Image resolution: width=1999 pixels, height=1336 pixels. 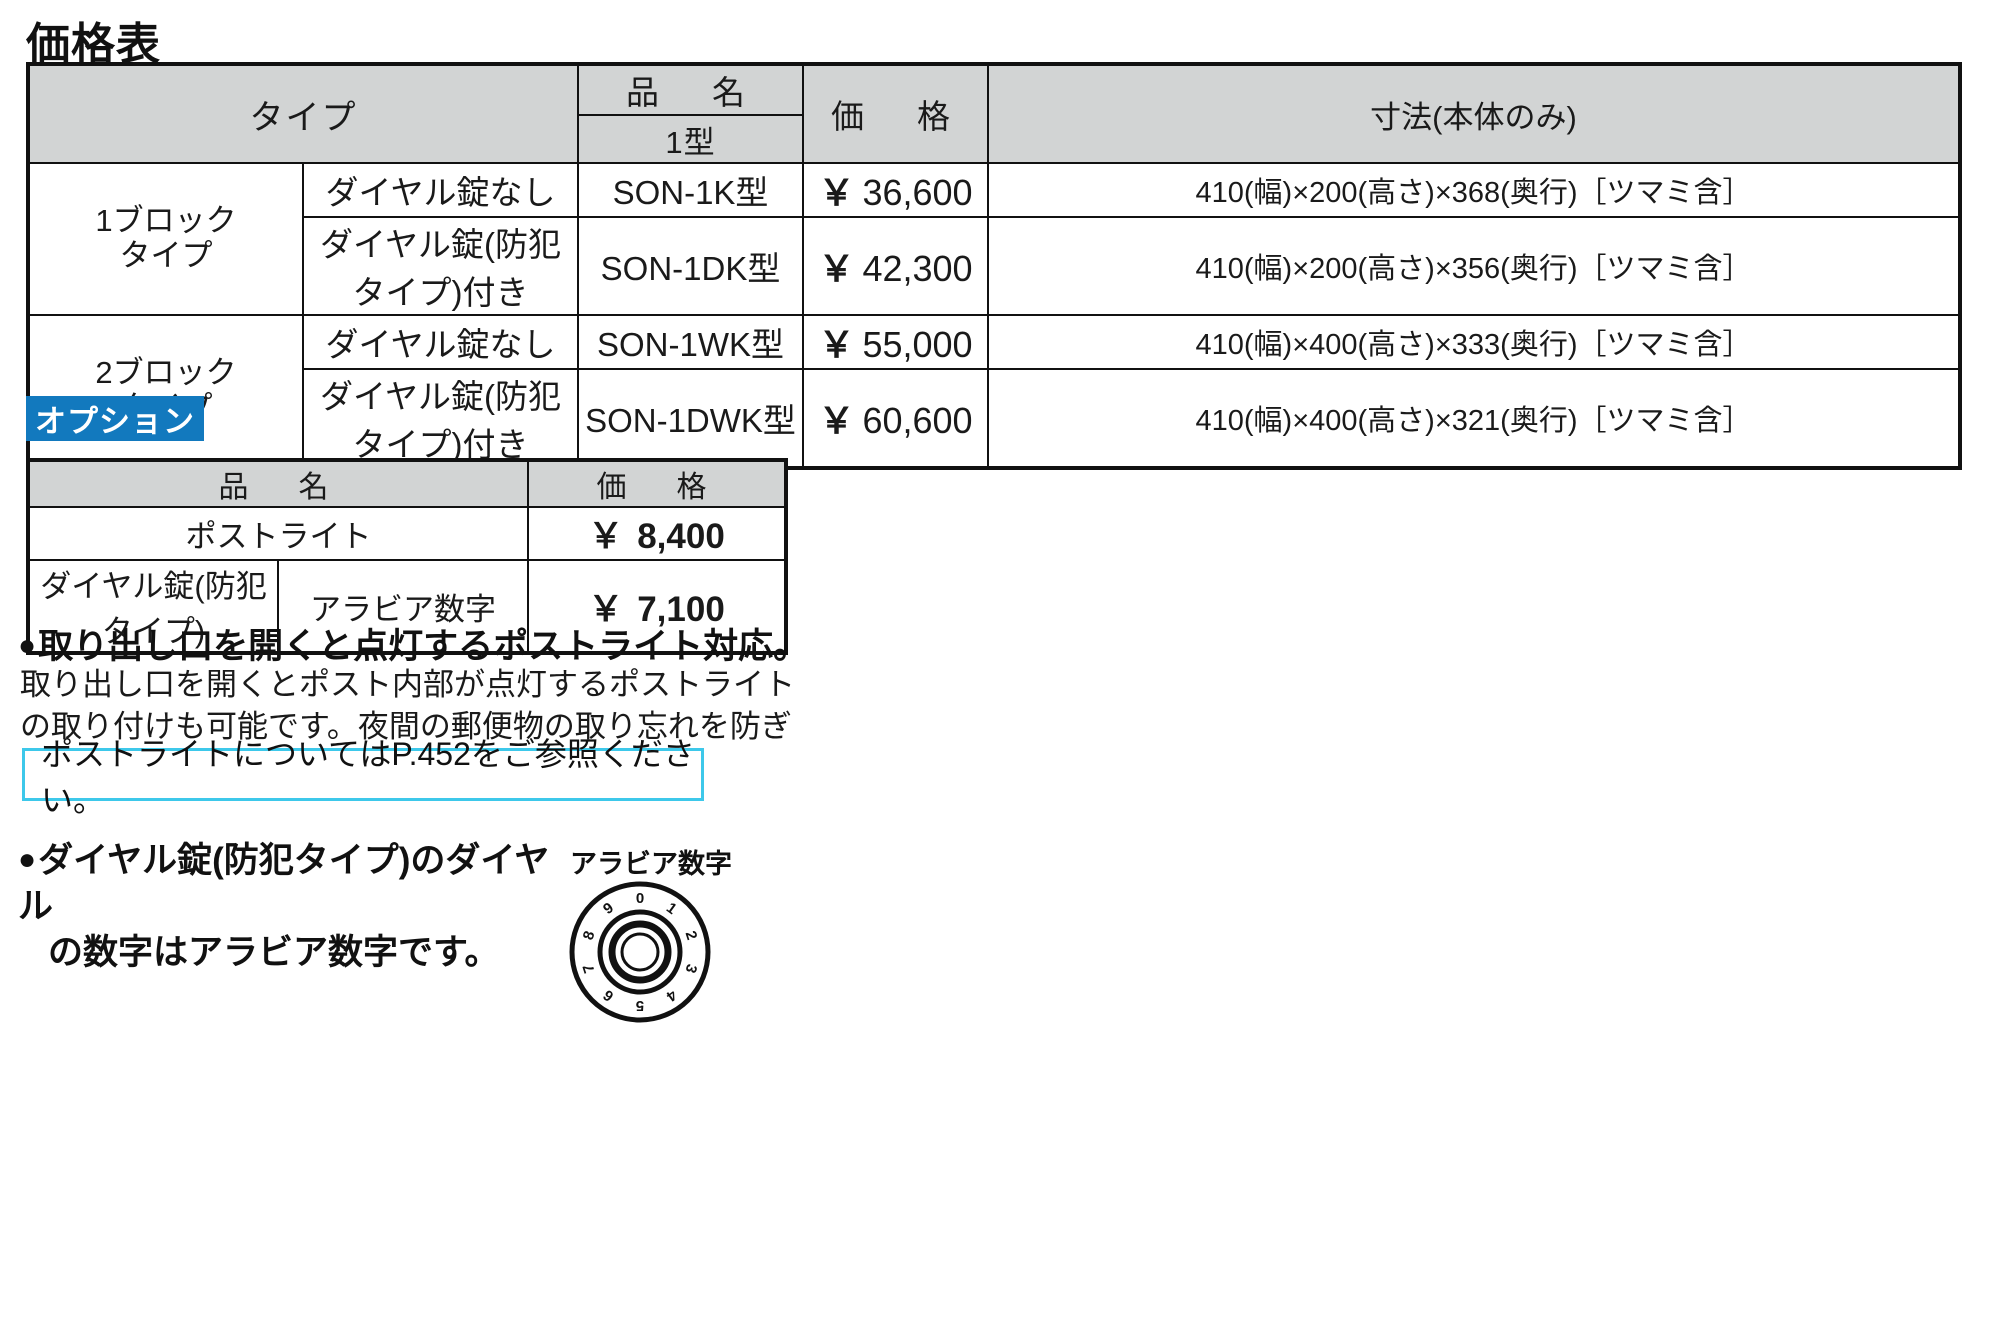 What do you see at coordinates (284, 884) in the screenshot?
I see `dial-heading-line1: ダイヤル錠(防犯タイプ)のダイヤル` at bounding box center [284, 884].